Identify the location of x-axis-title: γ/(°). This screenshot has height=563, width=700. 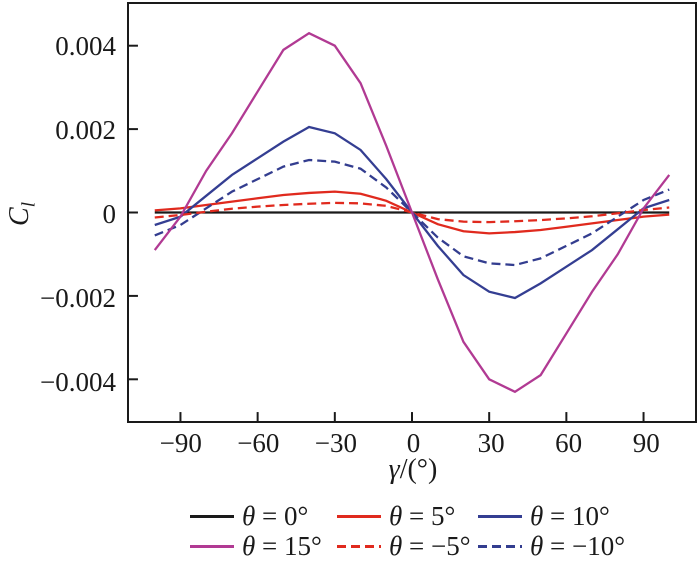
(413, 470).